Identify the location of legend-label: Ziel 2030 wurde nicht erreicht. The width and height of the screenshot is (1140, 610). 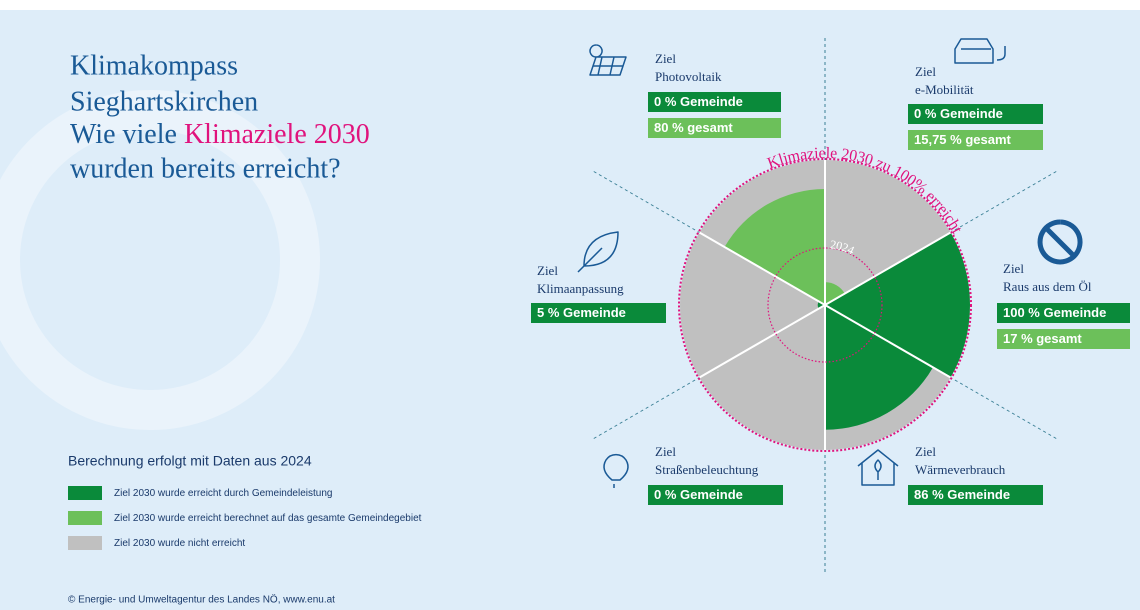
(179, 543).